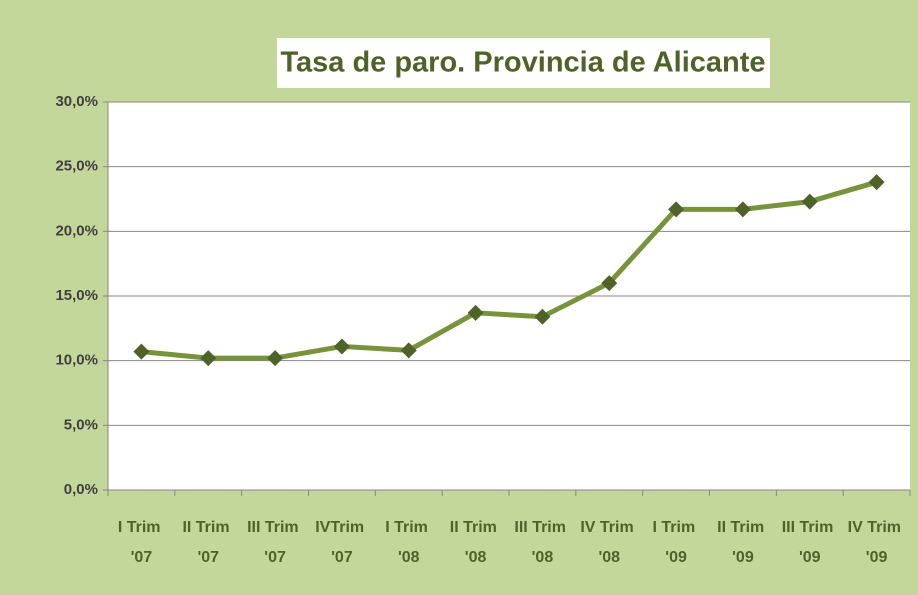 This screenshot has width=918, height=595. I want to click on x-tick-label: I Trim '08, so click(408, 542).